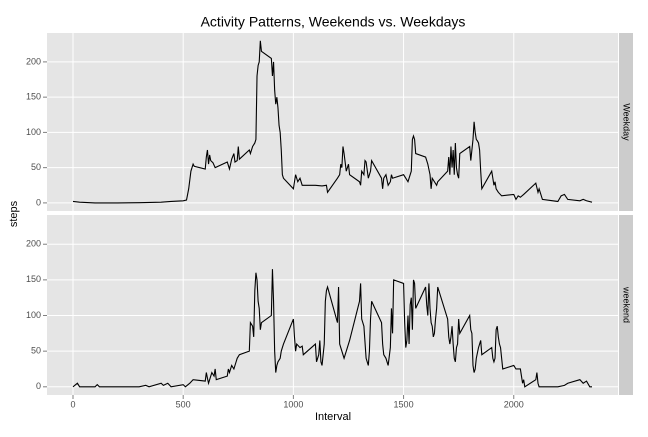 Image resolution: width=648 pixels, height=437 pixels. Describe the element at coordinates (333, 22) in the screenshot. I see `chart-title: Activity Patterns, Weekends vs. Weekdays` at that location.